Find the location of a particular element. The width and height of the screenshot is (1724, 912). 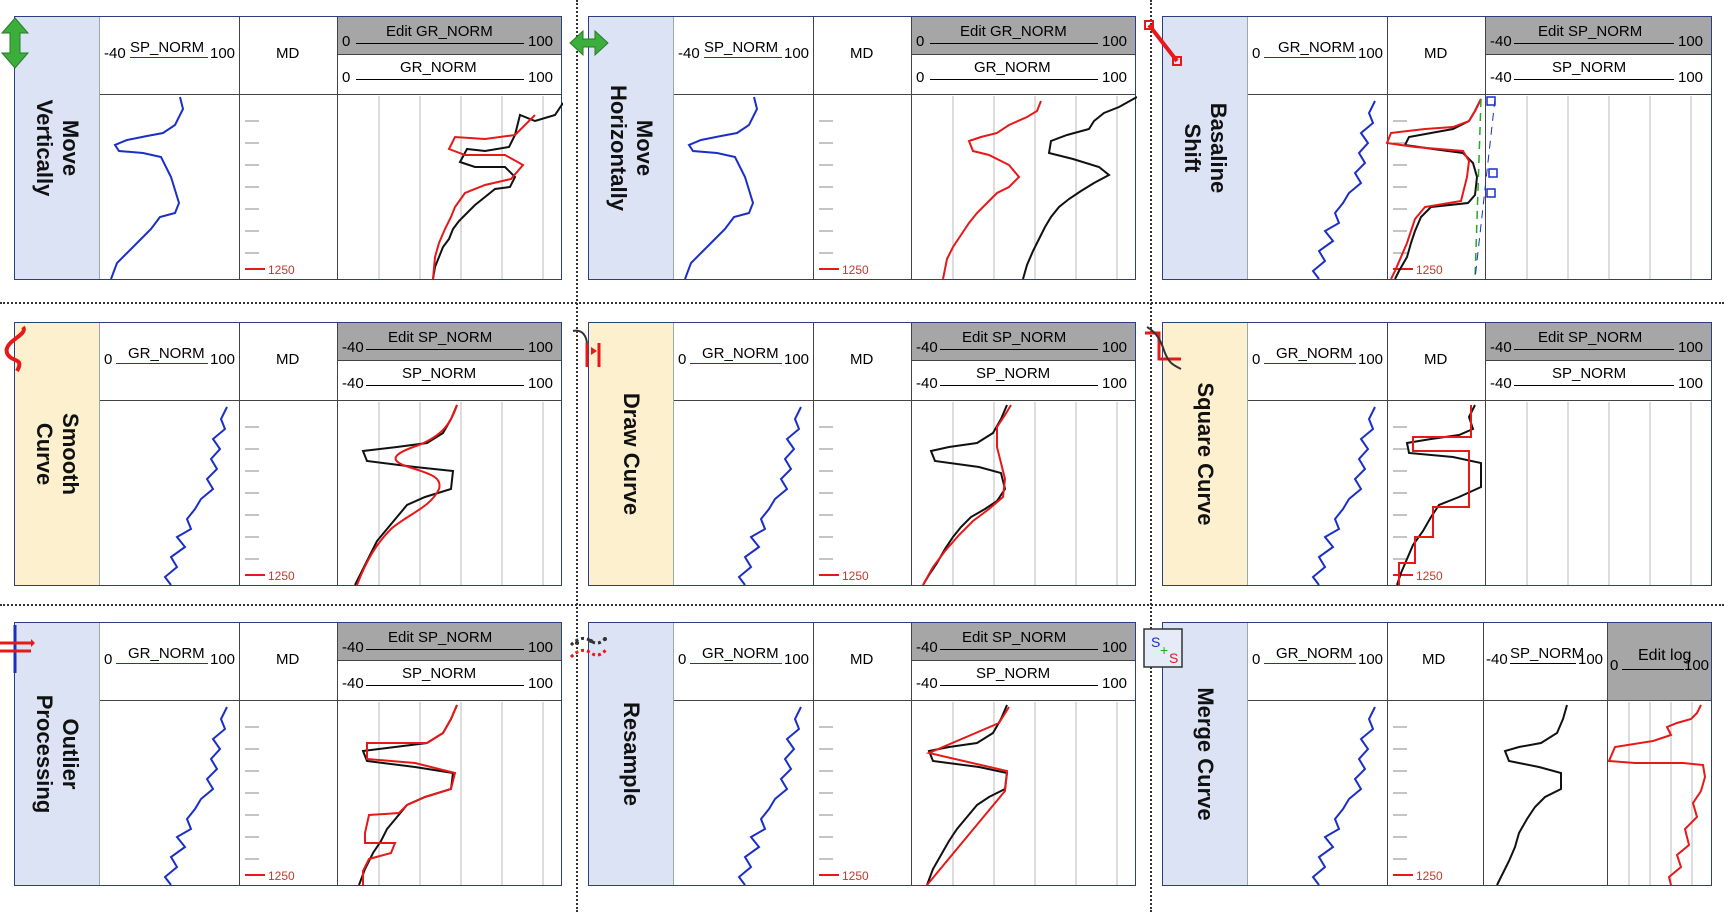

edit-header: 0 Edit log 100 is located at coordinates (1659, 662).